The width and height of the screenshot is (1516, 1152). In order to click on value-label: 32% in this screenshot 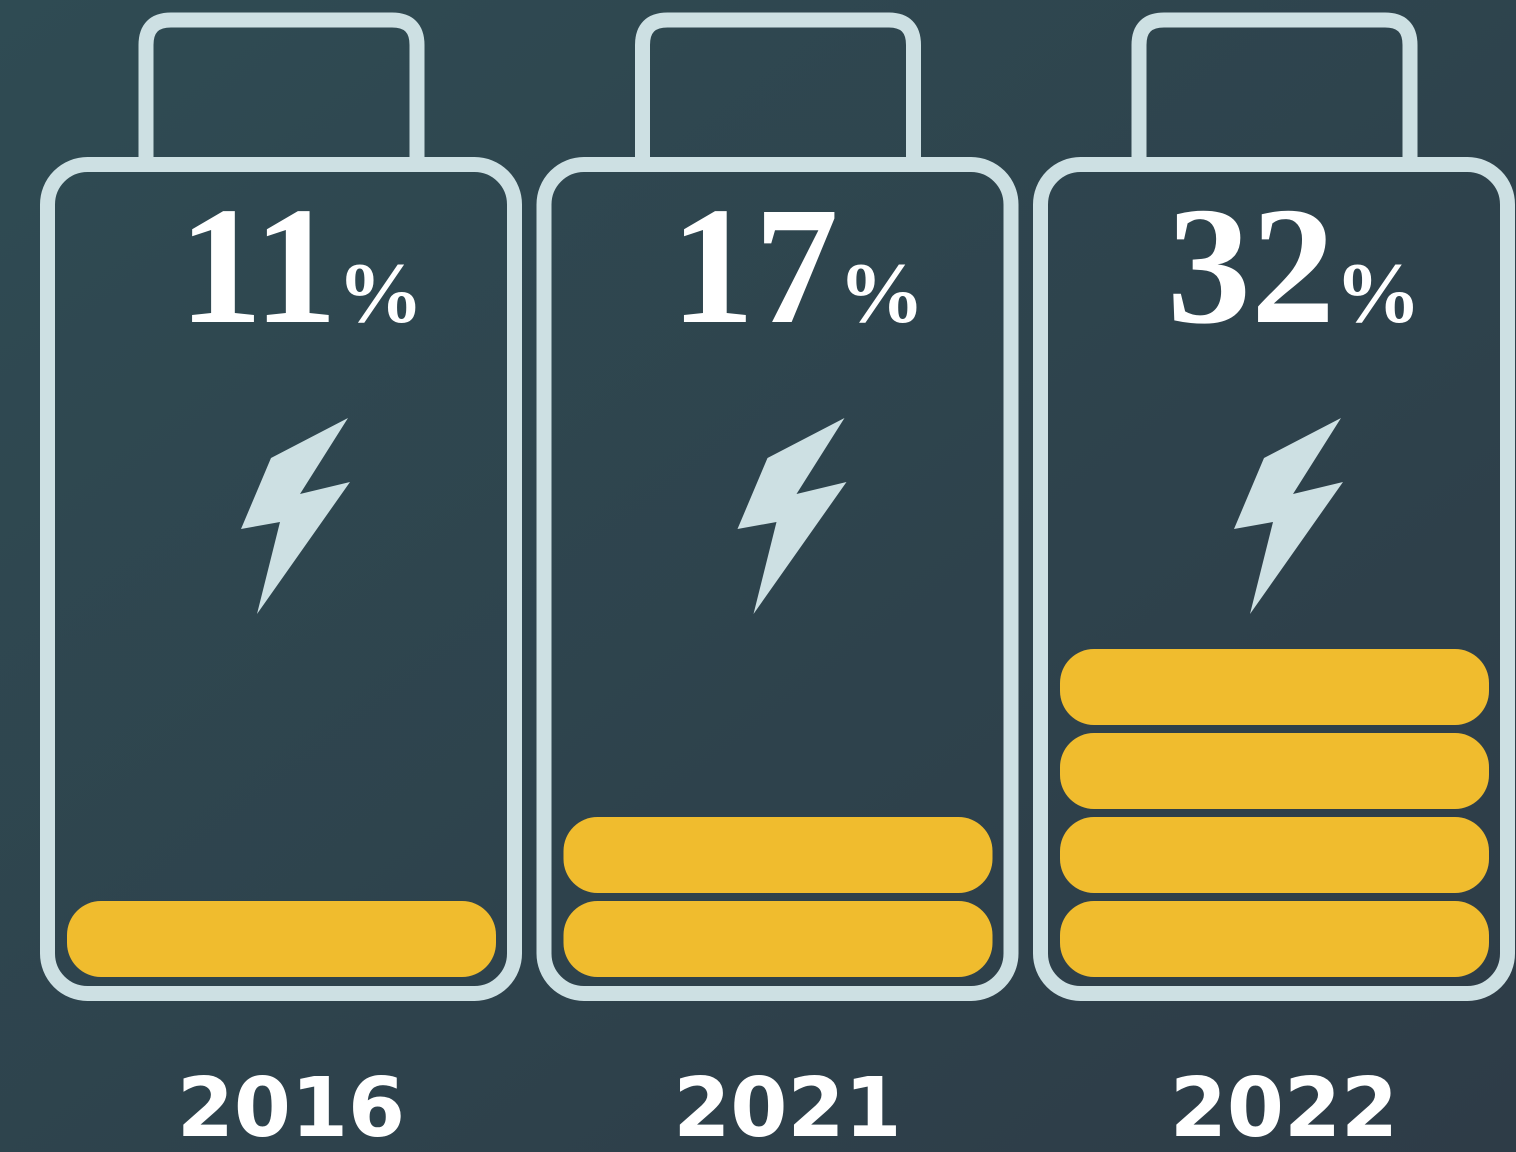, I will do `click(1294, 266)`.